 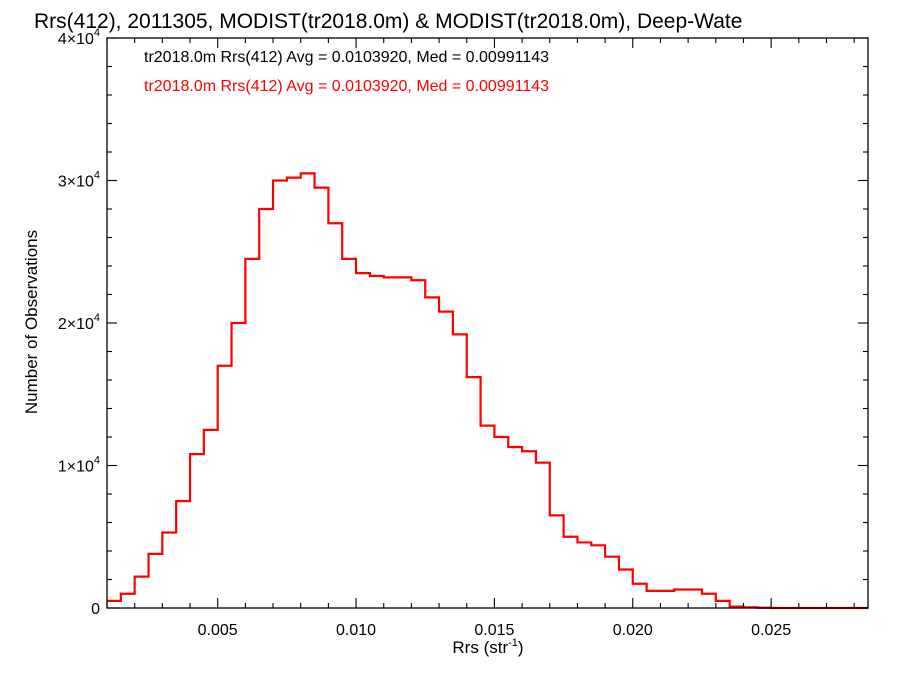 What do you see at coordinates (480, 647) in the screenshot?
I see `x-axis-title-main: Rrs (str` at bounding box center [480, 647].